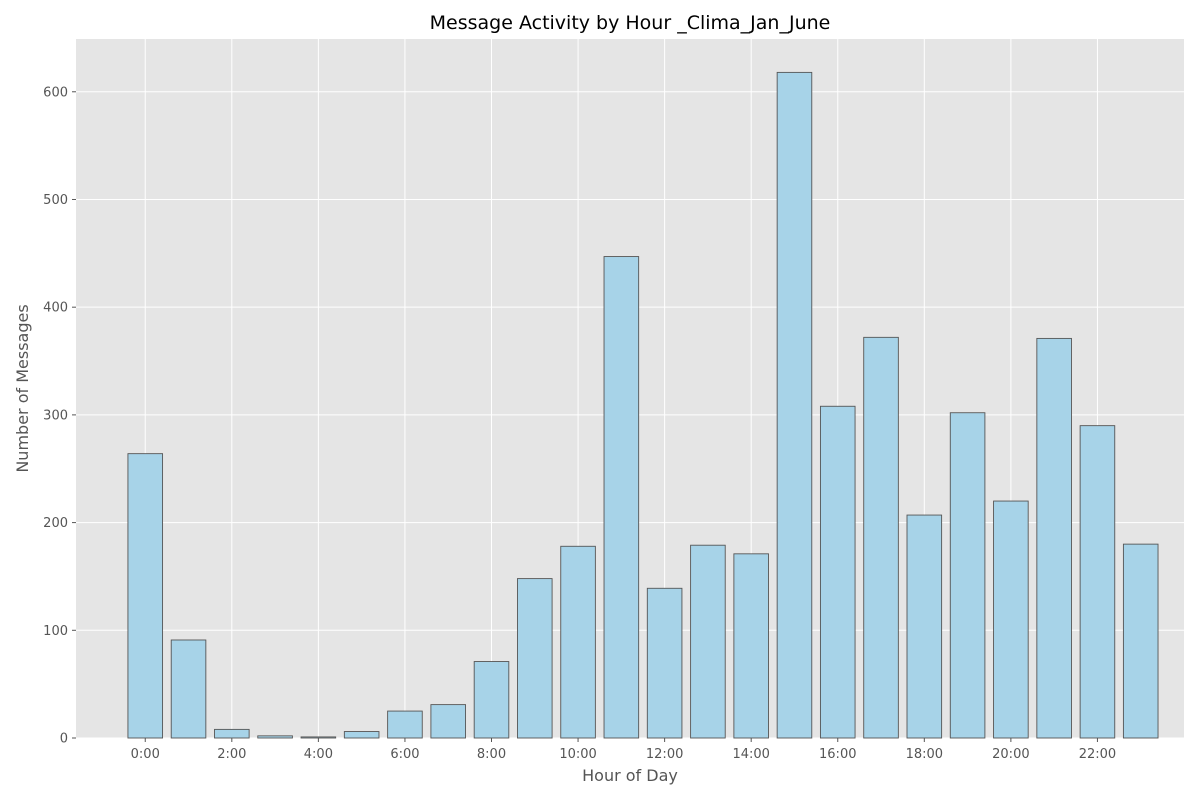  I want to click on y-tick-label: 200, so click(55, 523).